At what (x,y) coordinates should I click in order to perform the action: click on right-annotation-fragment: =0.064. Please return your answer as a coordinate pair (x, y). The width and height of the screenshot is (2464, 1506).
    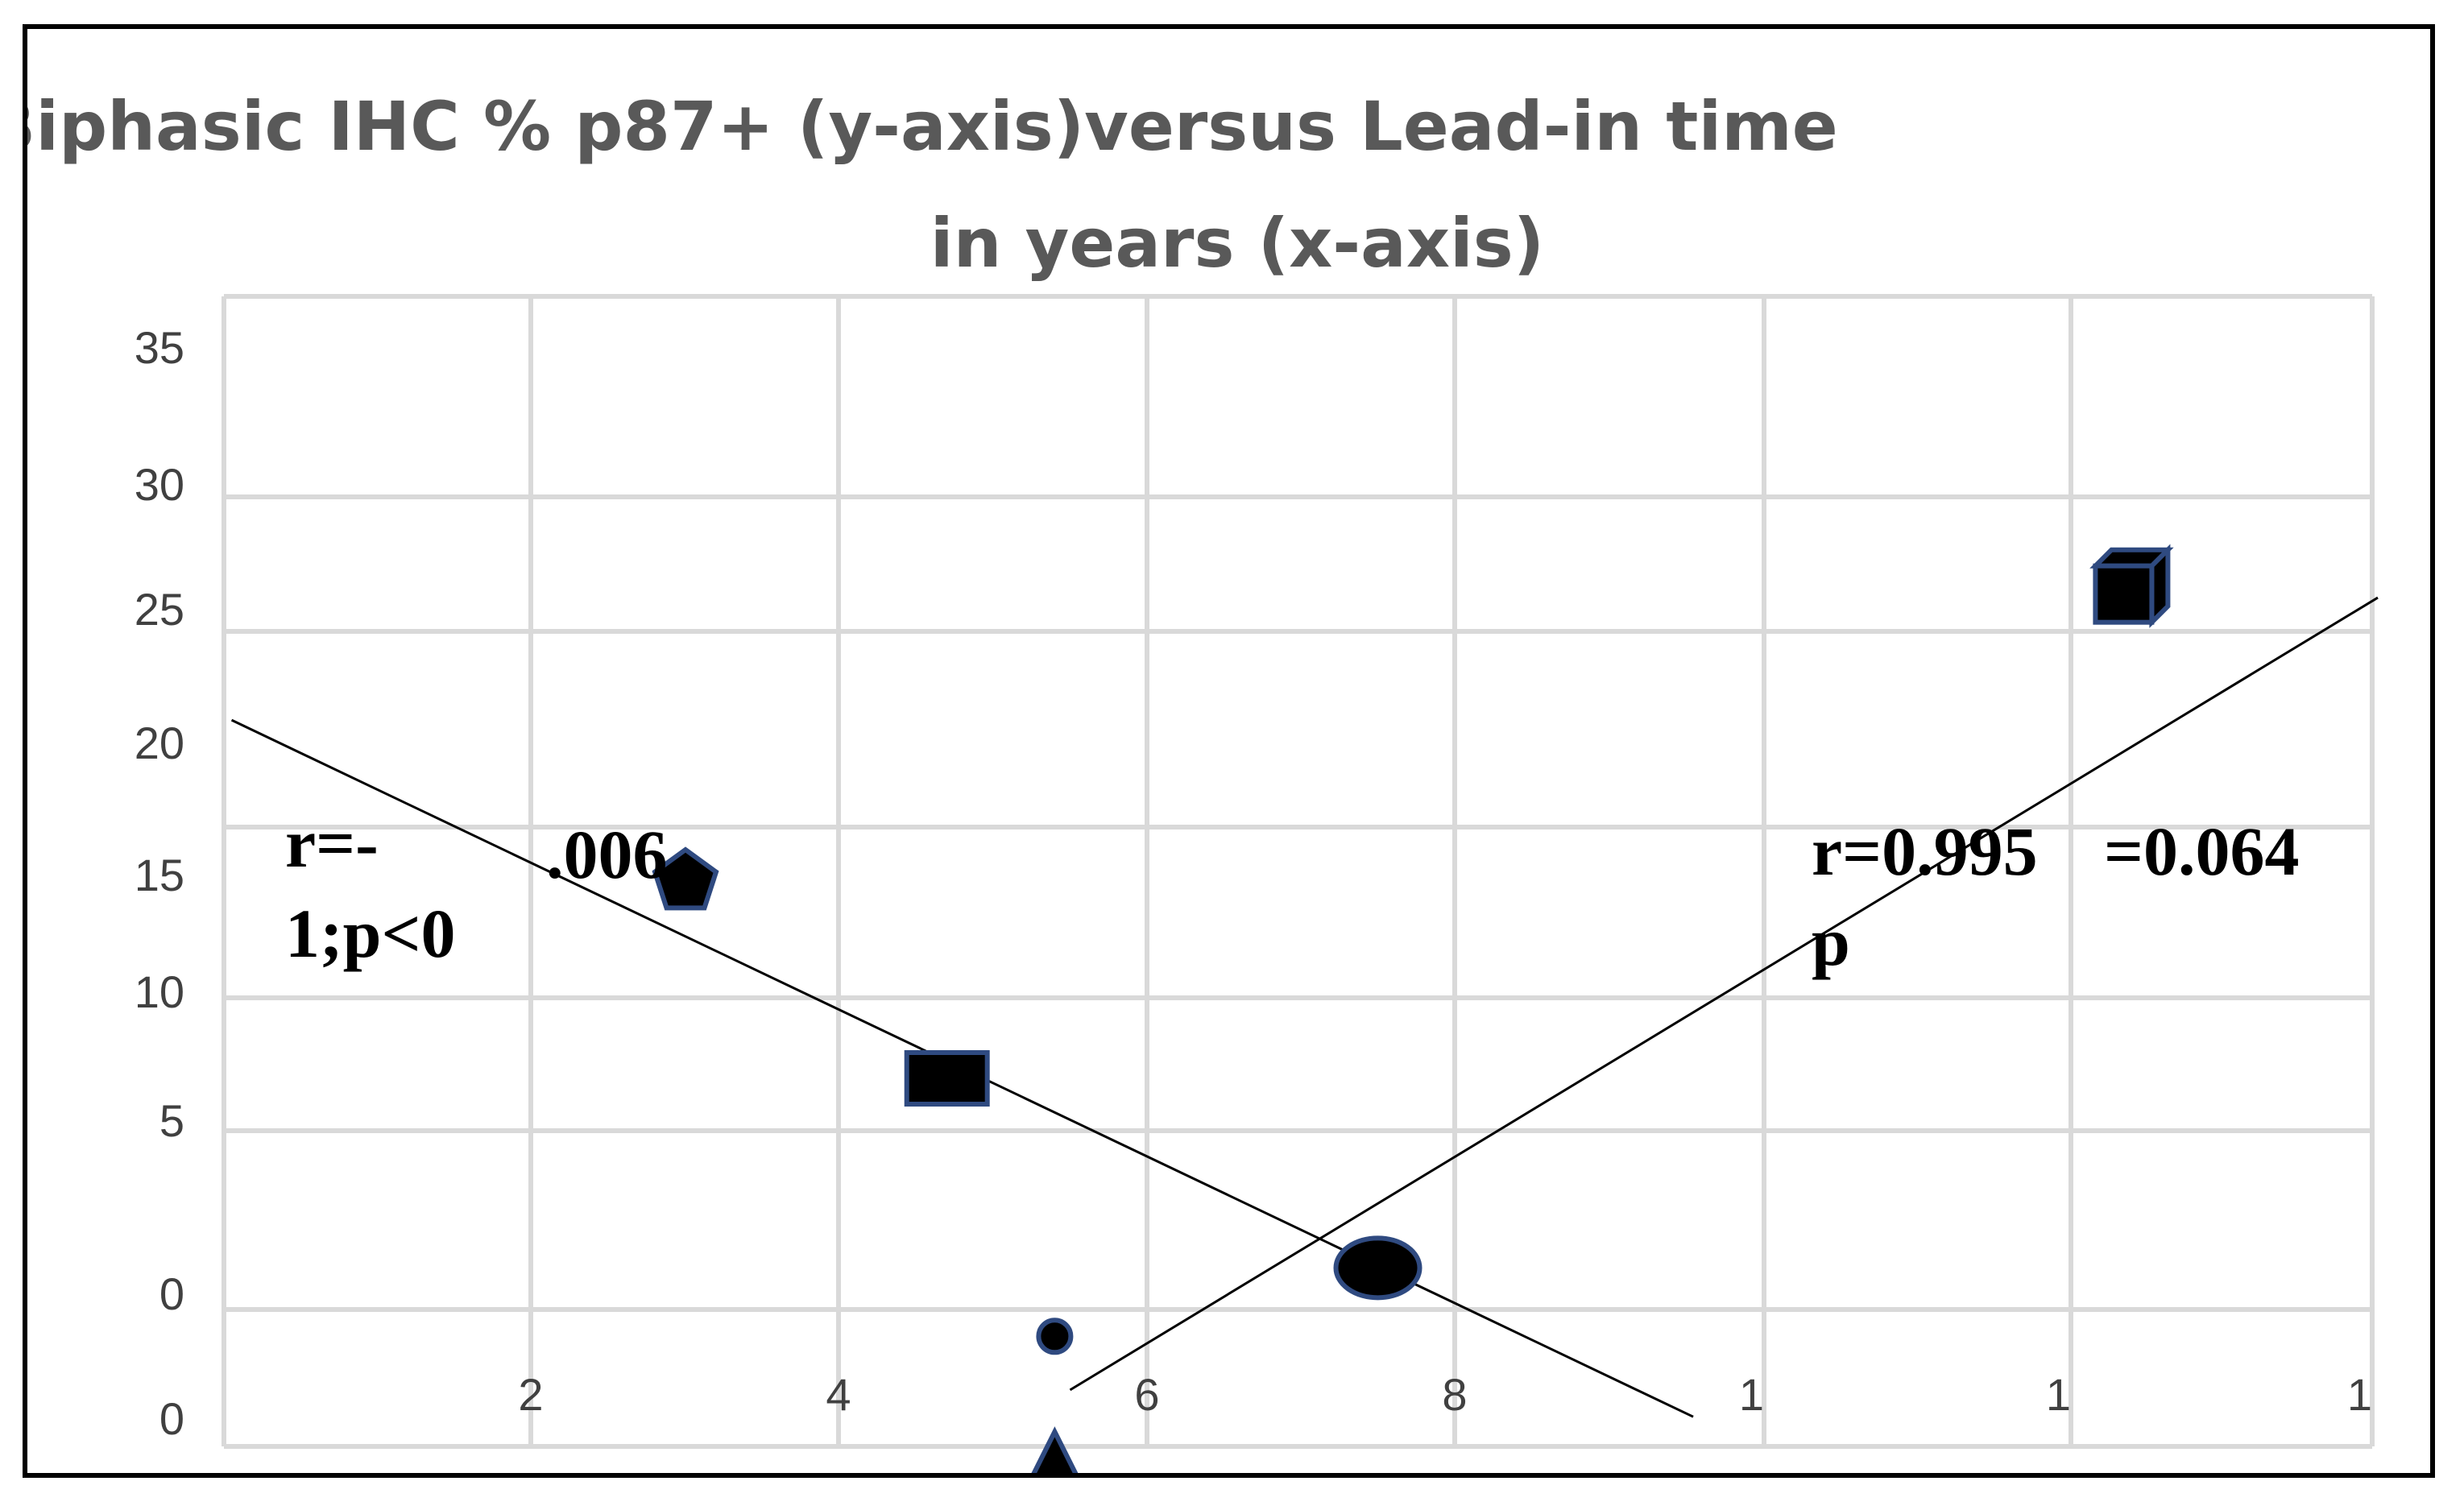
    Looking at the image, I should click on (2202, 851).